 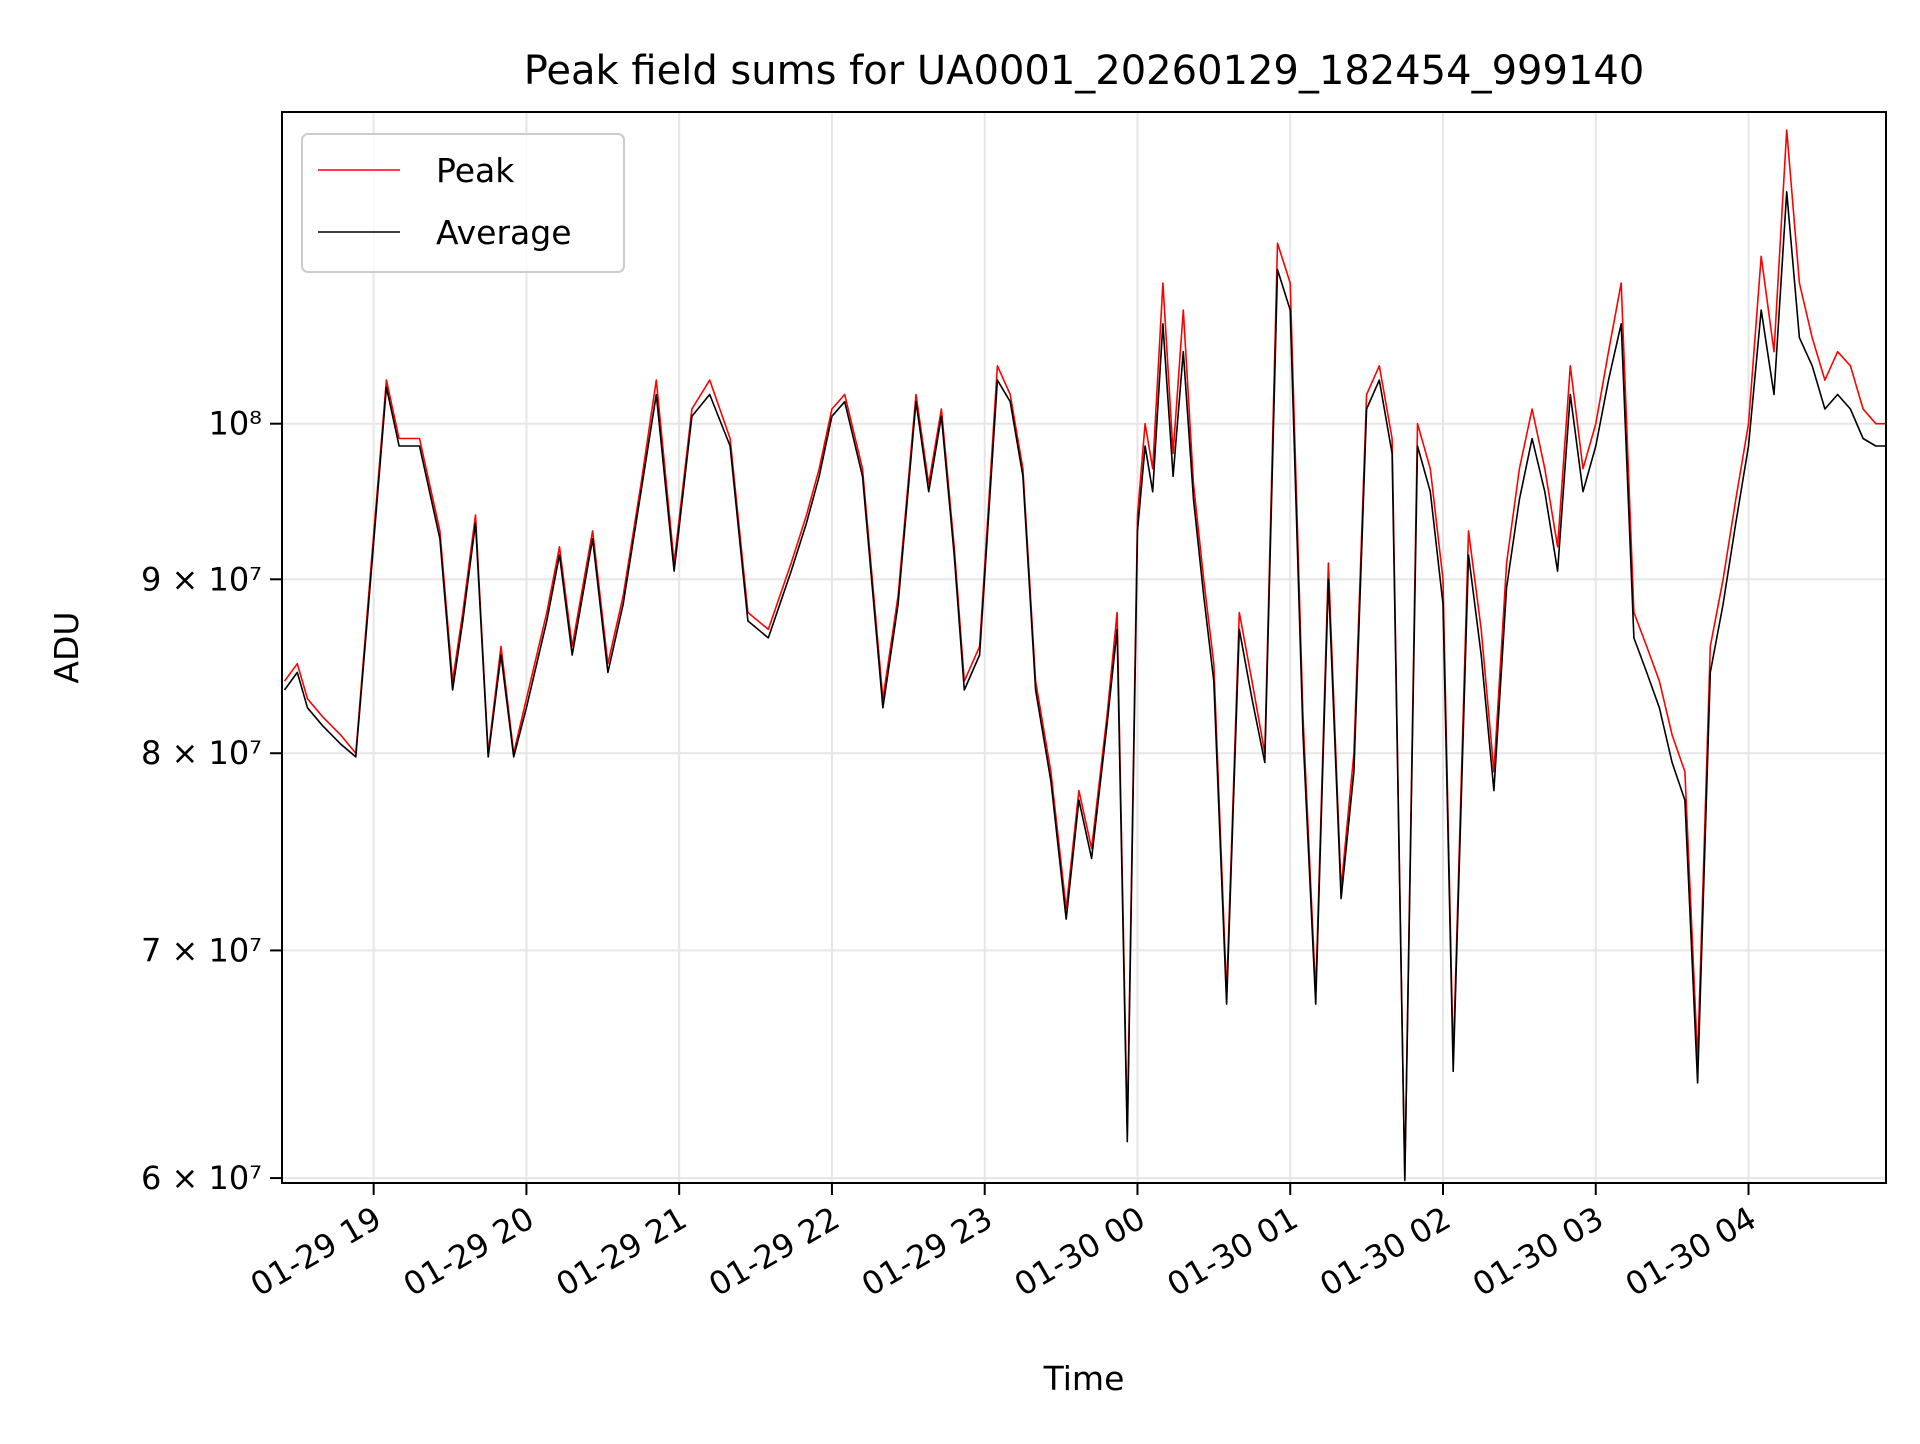 What do you see at coordinates (201, 950) in the screenshot?
I see `y-tick-label: 7 × 10⁷` at bounding box center [201, 950].